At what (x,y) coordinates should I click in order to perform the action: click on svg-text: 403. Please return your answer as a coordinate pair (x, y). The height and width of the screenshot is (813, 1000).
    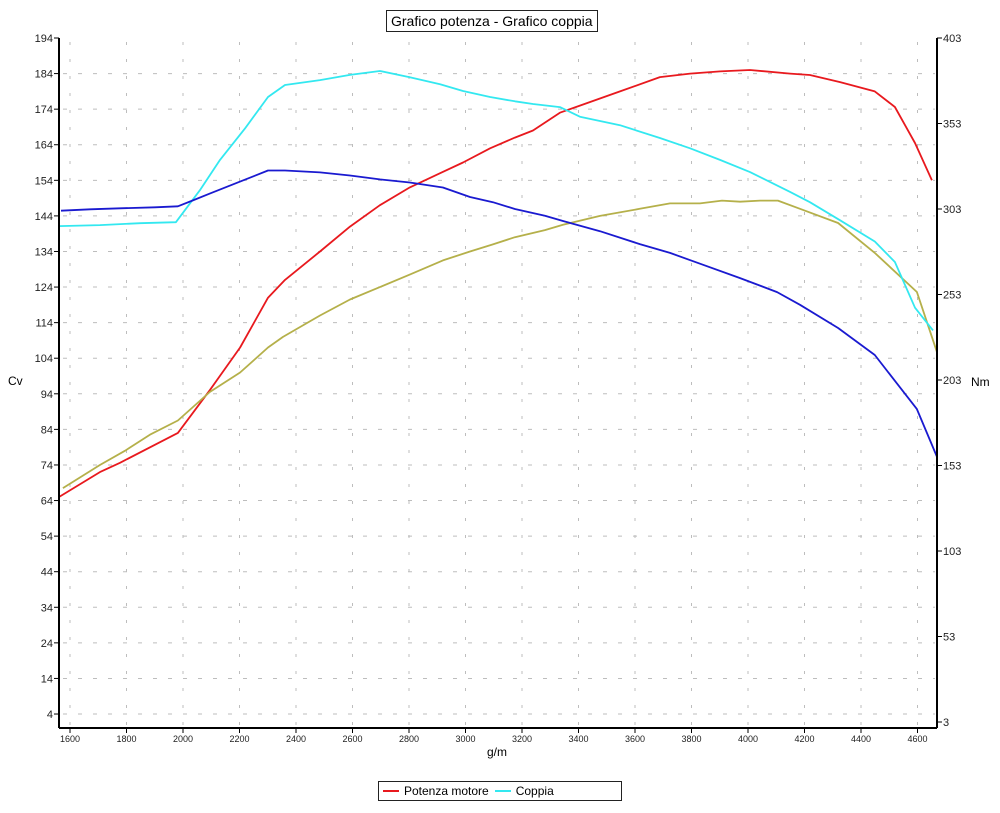
    Looking at the image, I should click on (952, 39).